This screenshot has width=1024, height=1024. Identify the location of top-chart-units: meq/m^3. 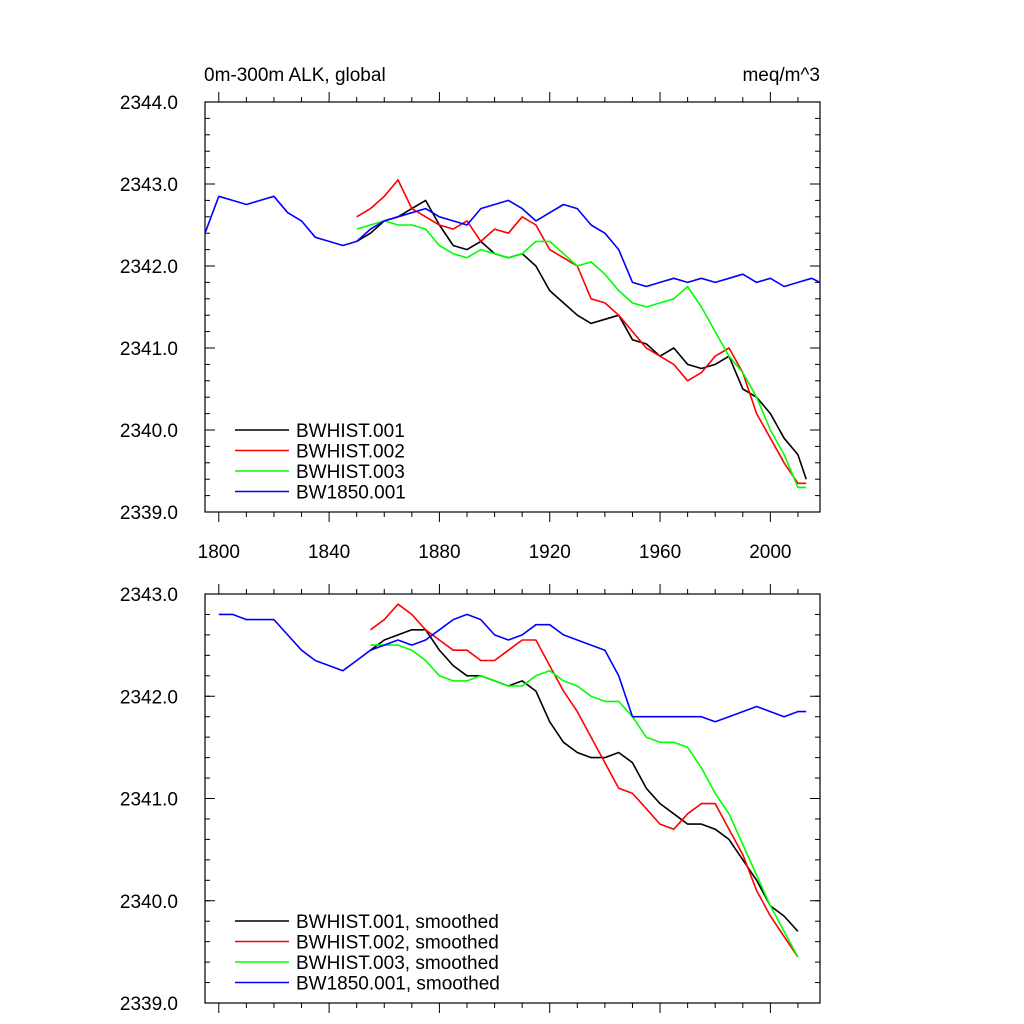
(781, 75).